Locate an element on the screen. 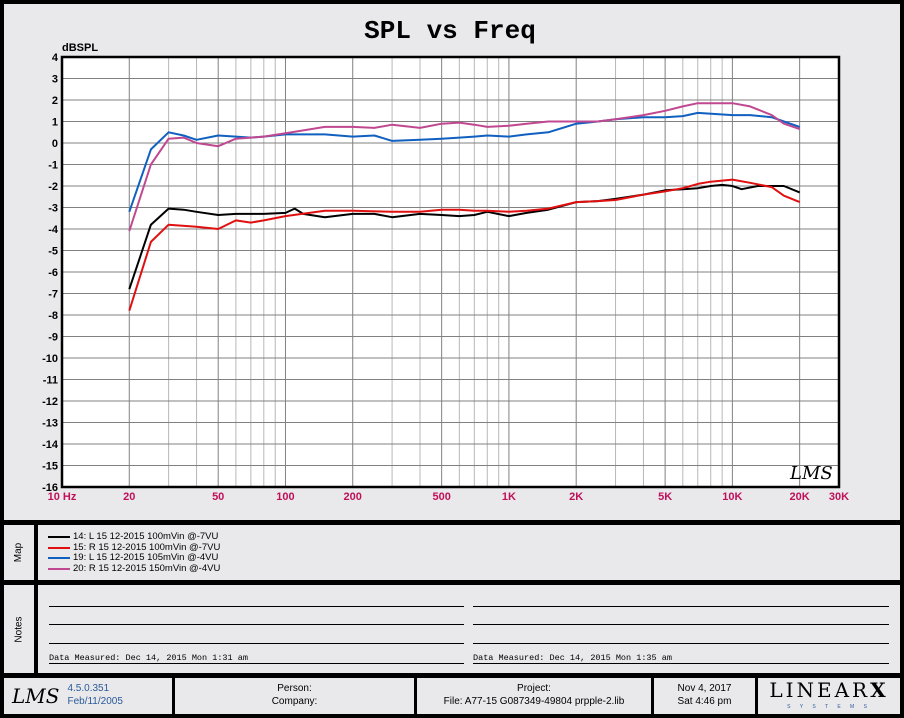 The width and height of the screenshot is (904, 718). x-tick-label: 100 is located at coordinates (285, 497).